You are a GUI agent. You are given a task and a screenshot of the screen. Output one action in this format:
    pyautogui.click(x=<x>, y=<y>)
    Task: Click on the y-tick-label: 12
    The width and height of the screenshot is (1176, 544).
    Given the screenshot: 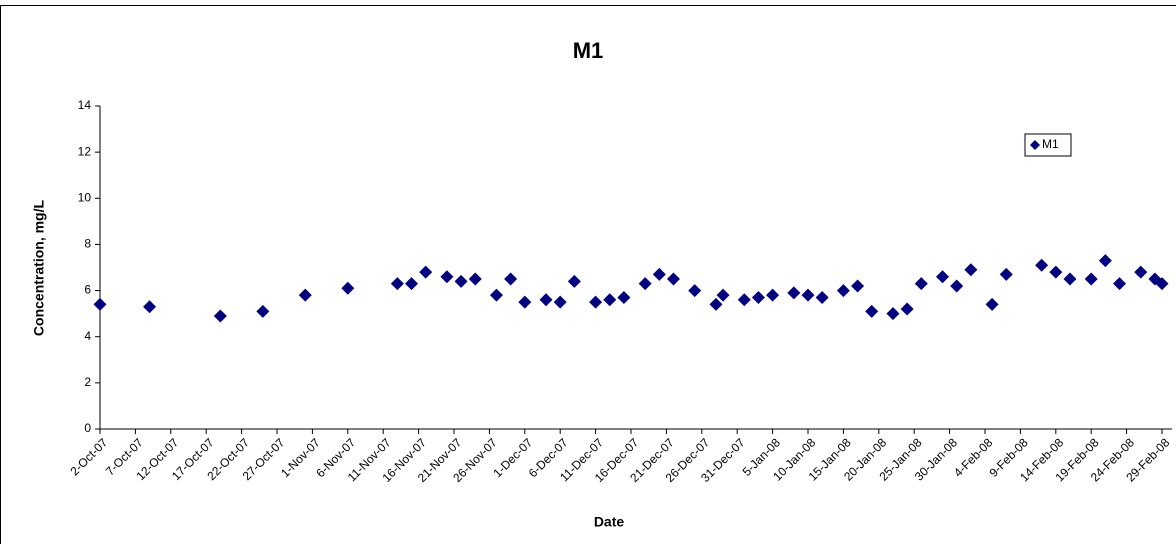 What is the action you would take?
    pyautogui.click(x=85, y=151)
    